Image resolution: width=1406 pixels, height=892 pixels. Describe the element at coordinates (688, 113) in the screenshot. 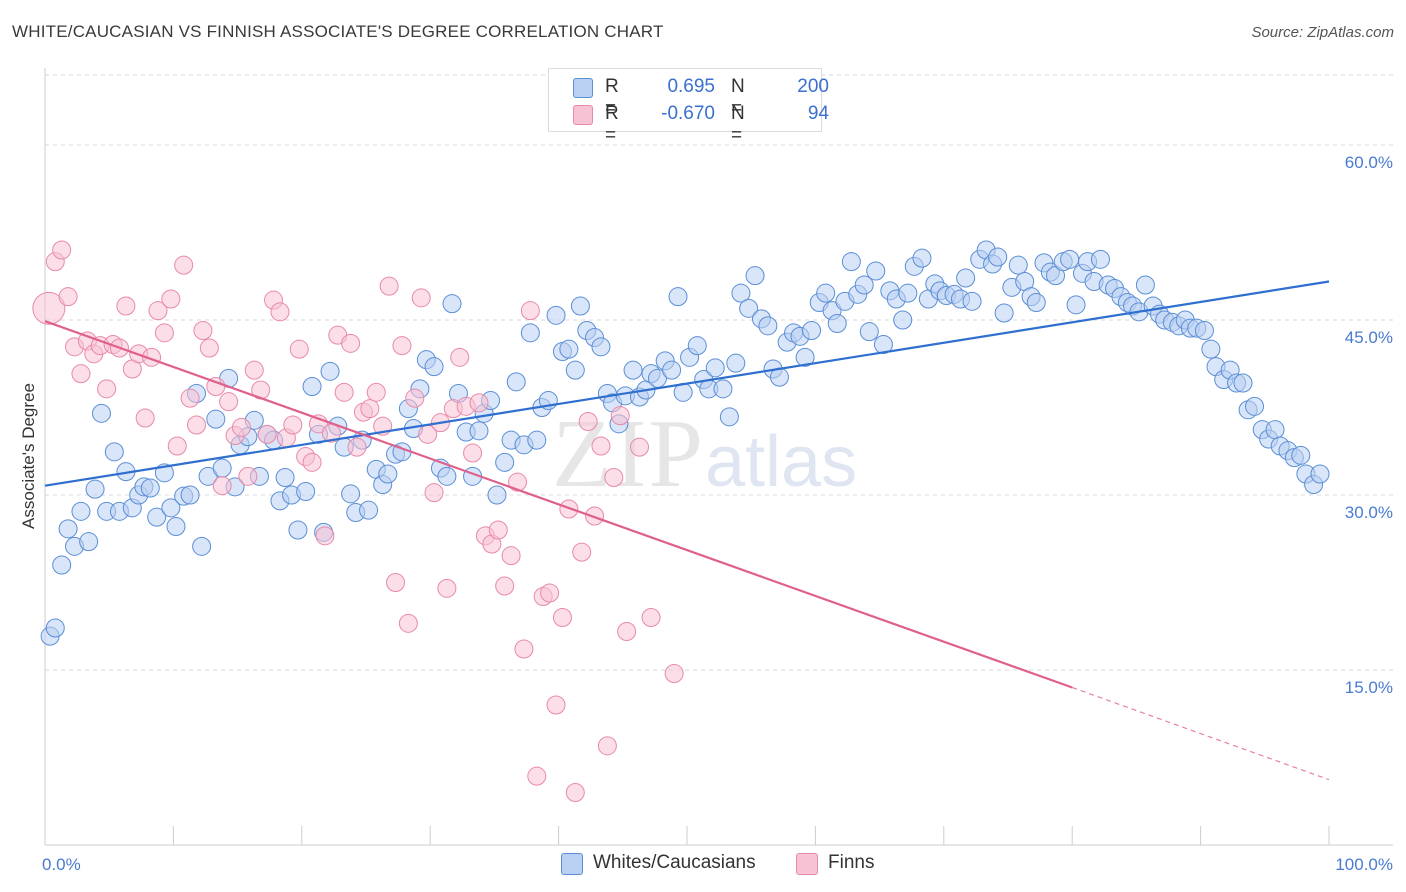

I see `legend-r-value: -0.670` at that location.